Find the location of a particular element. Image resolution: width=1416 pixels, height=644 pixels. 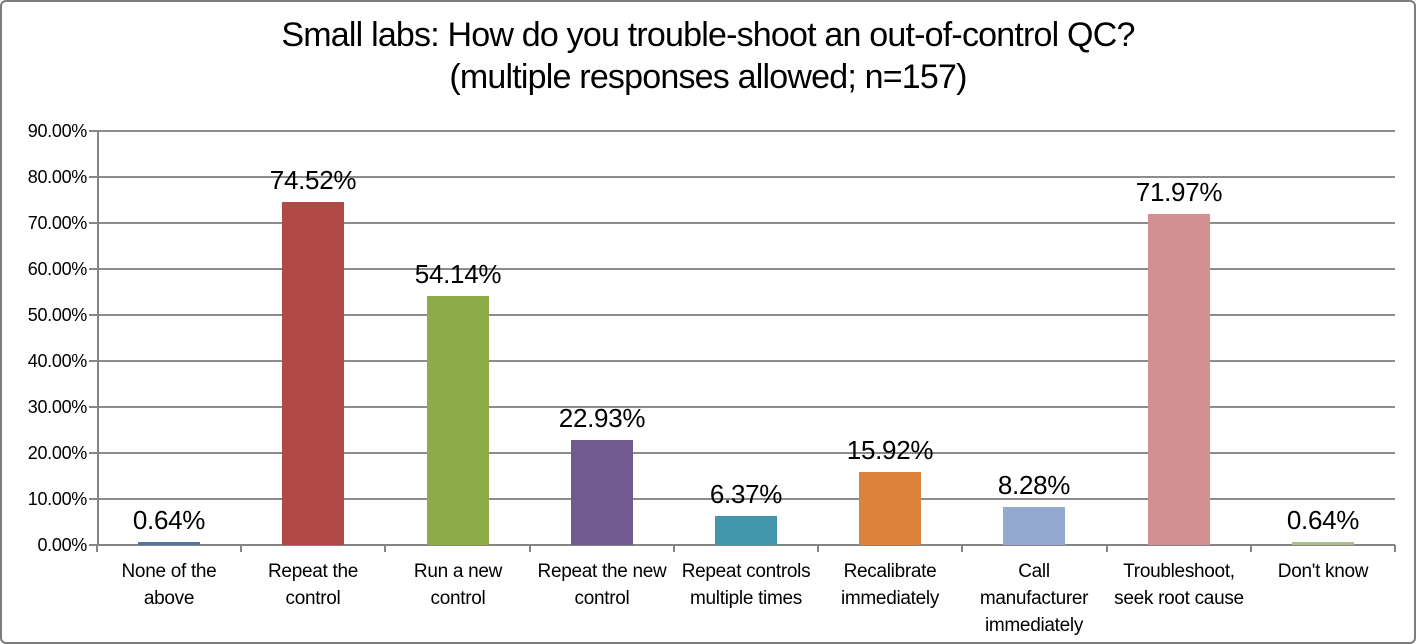

y-tick-label: 60.00% is located at coordinates (57, 269).